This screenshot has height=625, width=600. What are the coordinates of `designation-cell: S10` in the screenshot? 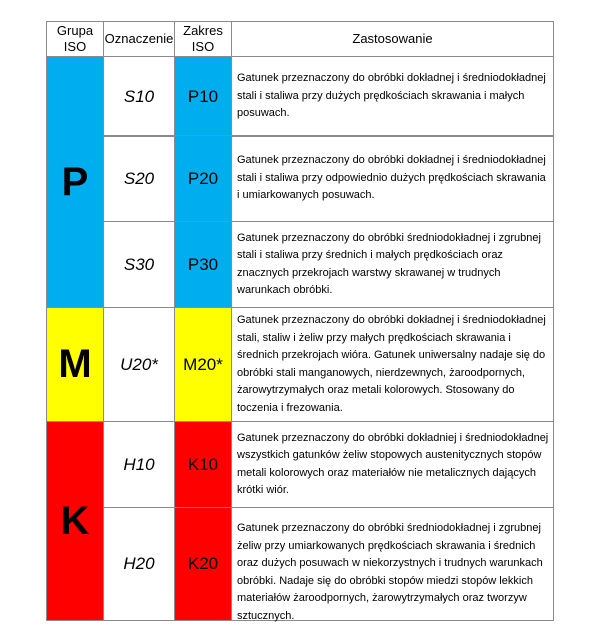 It's located at (139, 96).